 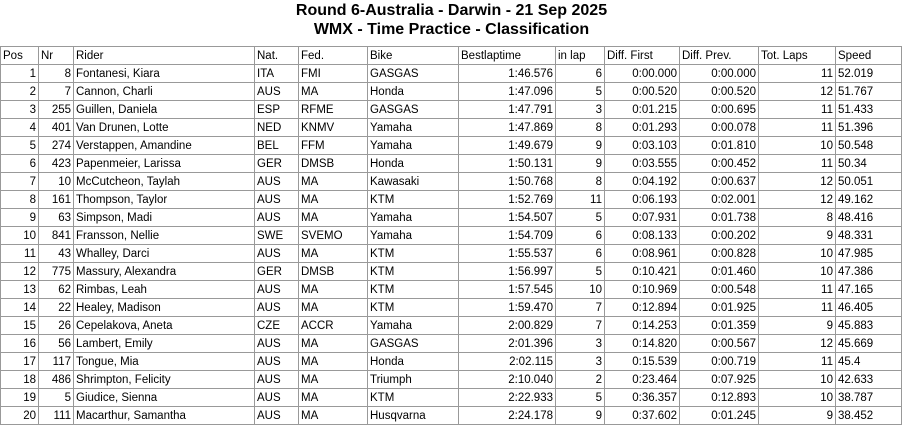 I want to click on table-cell: RFME, so click(x=333, y=109).